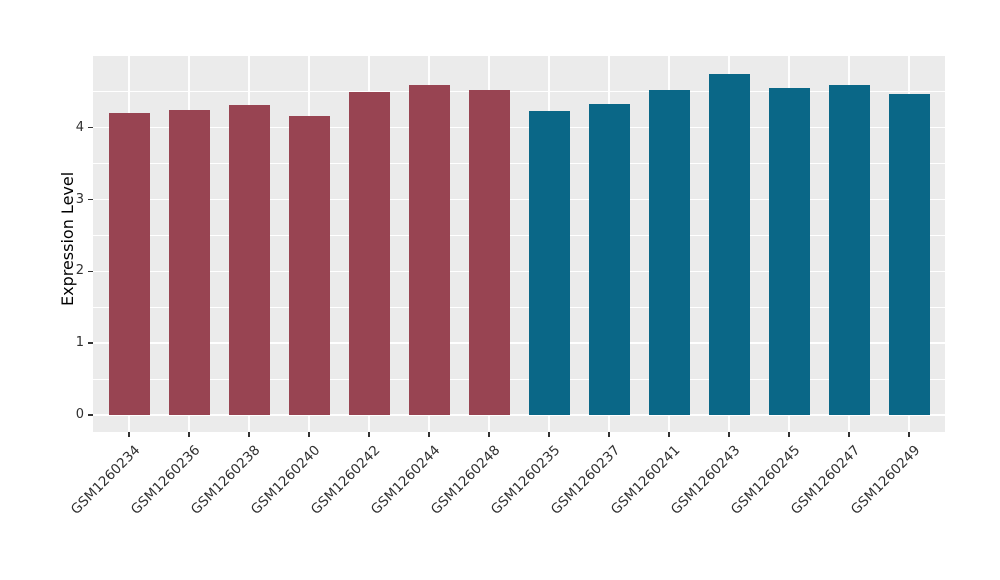 The width and height of the screenshot is (1000, 580). What do you see at coordinates (609, 259) in the screenshot?
I see `bar-GSM1260237` at bounding box center [609, 259].